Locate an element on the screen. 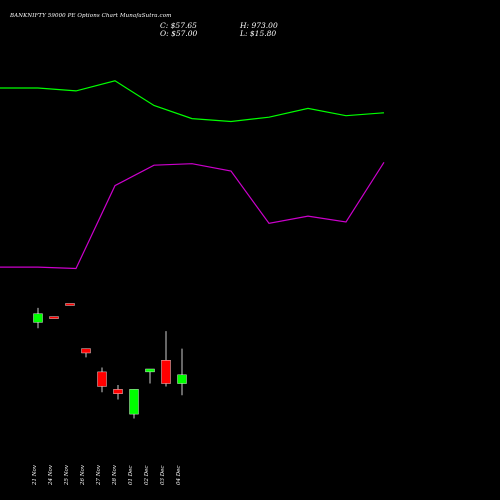 Image resolution: width=500 pixels, height=500 pixels. x-tick-label: 27 Nov is located at coordinates (99, 475).